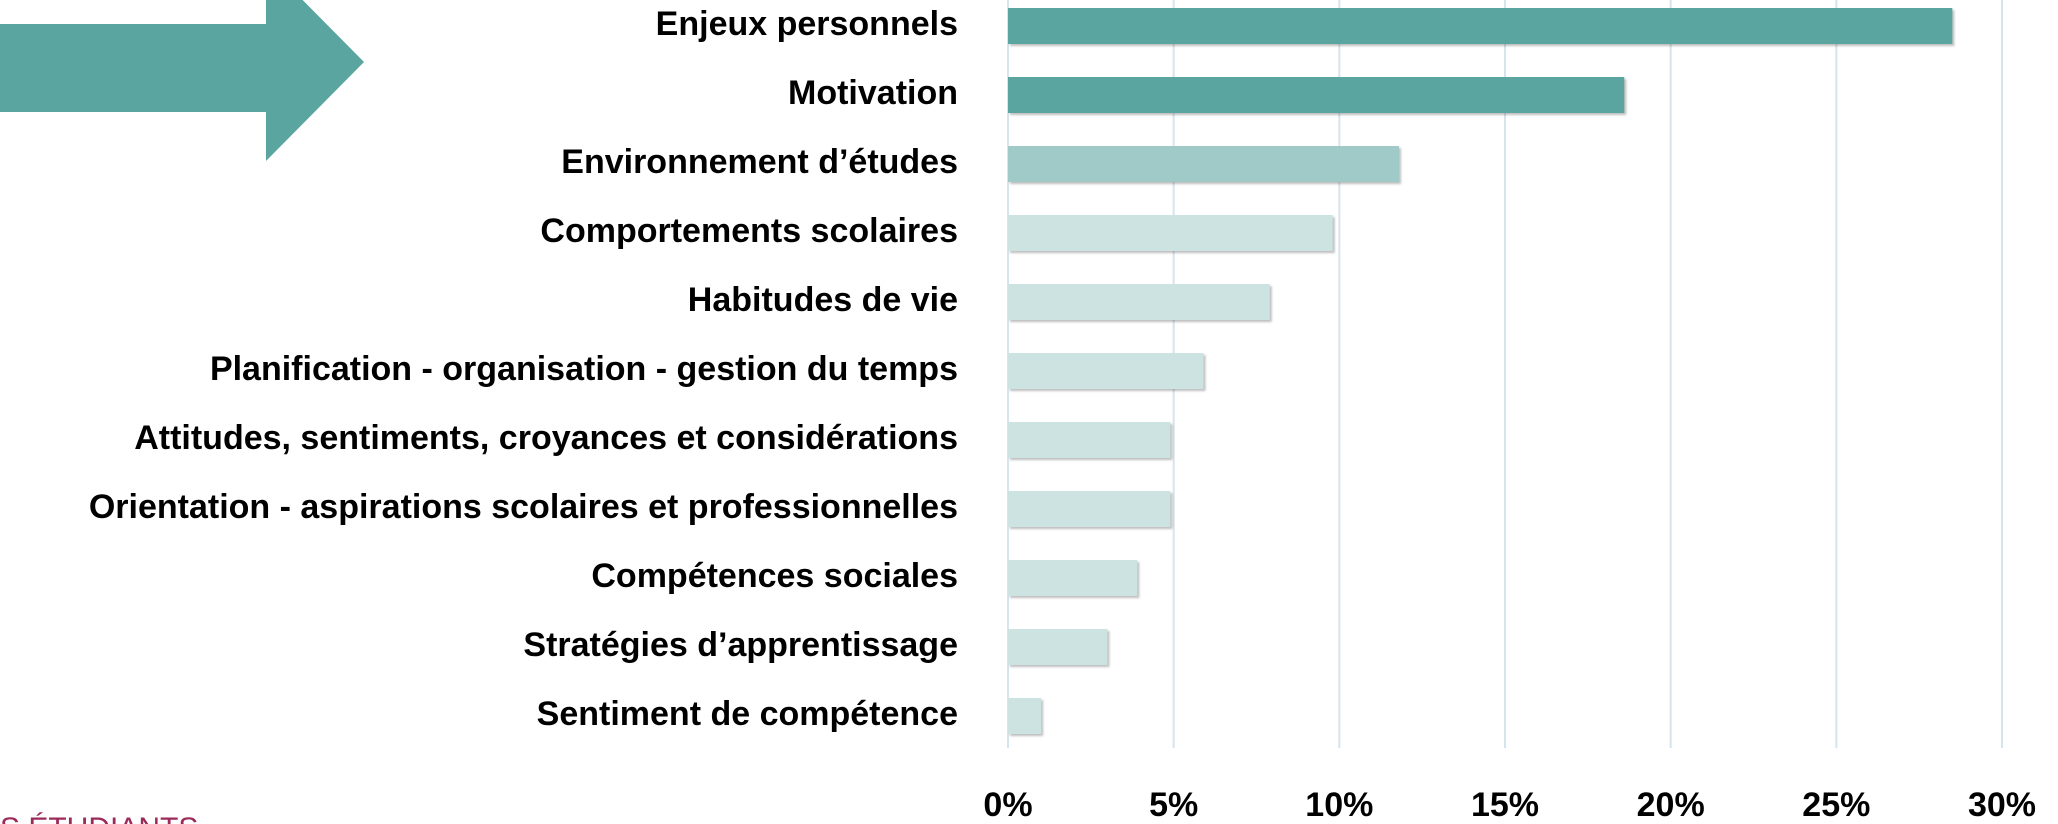 The height and width of the screenshot is (824, 2058). Describe the element at coordinates (1007, 805) in the screenshot. I see `x-tick-label: 0%` at that location.